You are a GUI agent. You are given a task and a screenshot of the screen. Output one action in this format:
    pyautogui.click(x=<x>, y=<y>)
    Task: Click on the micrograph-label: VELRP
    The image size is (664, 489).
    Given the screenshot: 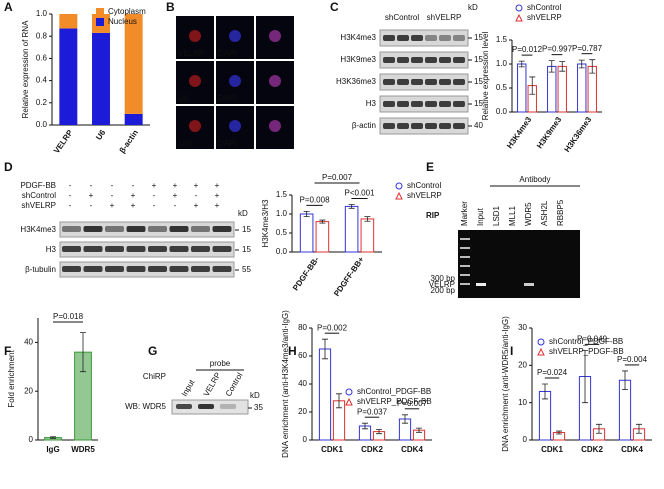 What is the action you would take?
    pyautogui.click(x=191, y=53)
    